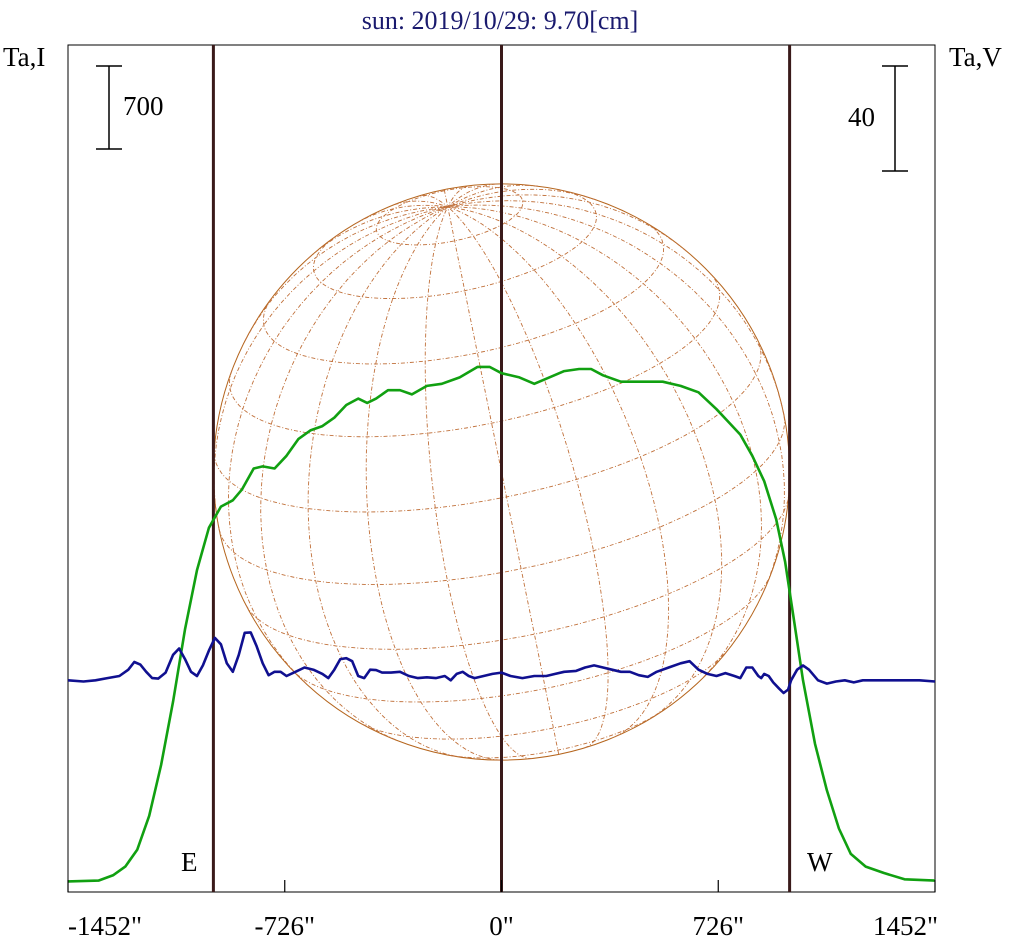 The height and width of the screenshot is (941, 1009). I want to click on left-axis-label: Ta,I, so click(24, 57).